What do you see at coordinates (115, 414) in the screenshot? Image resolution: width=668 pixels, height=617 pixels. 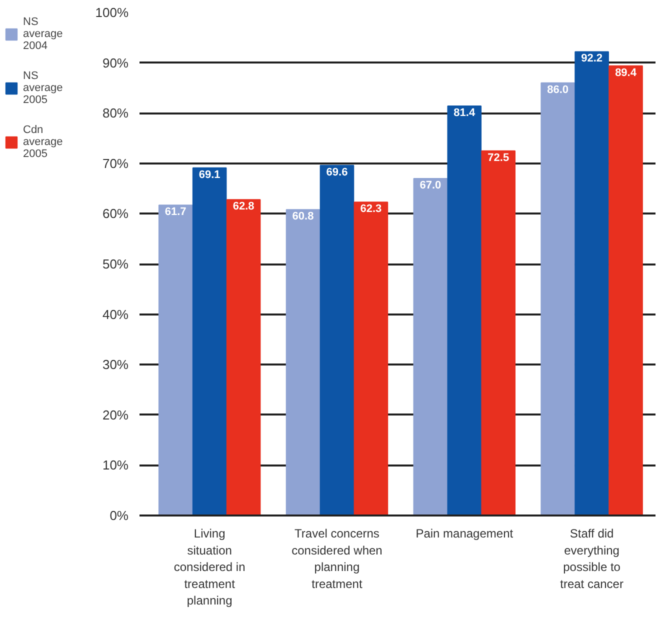 I see `y-tick-label: 20%` at bounding box center [115, 414].